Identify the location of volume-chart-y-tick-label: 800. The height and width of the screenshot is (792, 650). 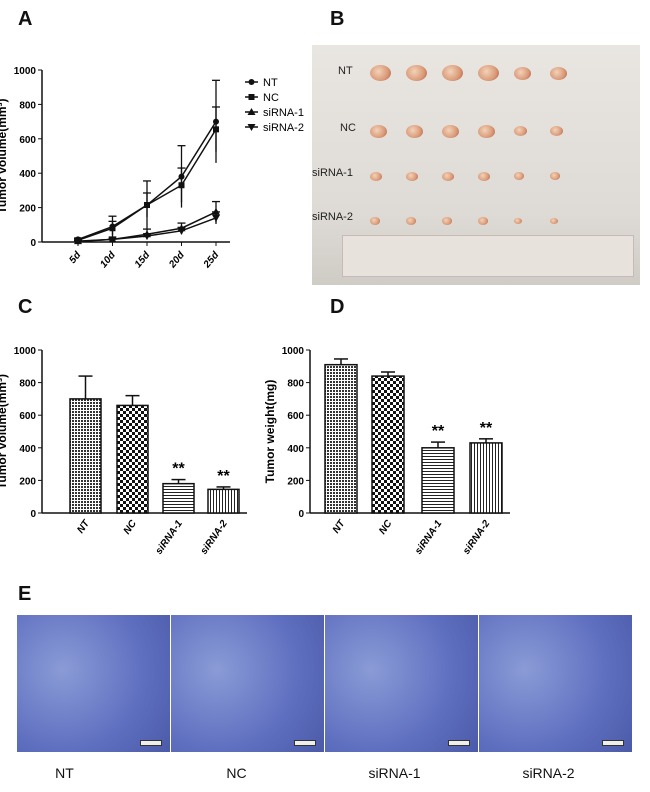
(27, 384).